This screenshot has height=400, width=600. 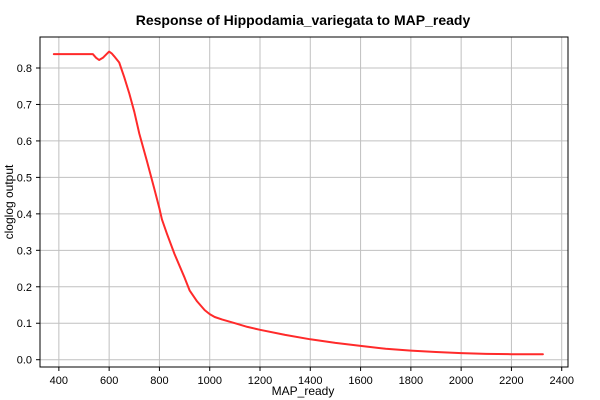 What do you see at coordinates (24, 69) in the screenshot?
I see `y-tick-label: 0.8` at bounding box center [24, 69].